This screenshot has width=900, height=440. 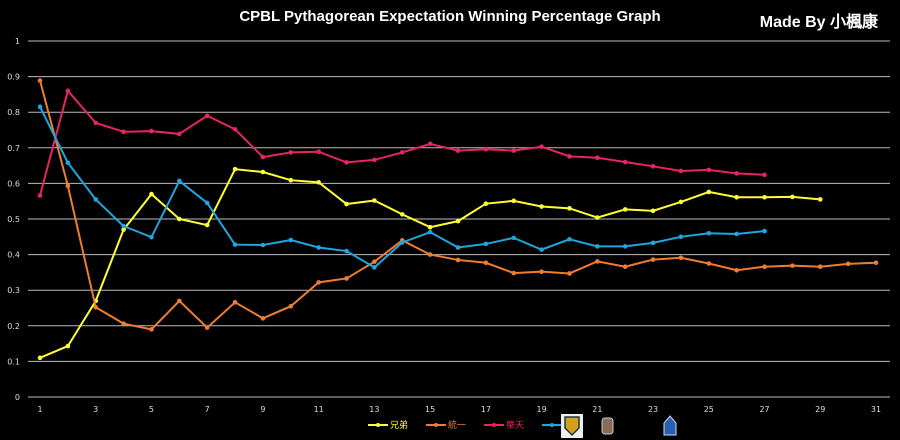 What do you see at coordinates (542, 409) in the screenshot?
I see `x-tick-label: 19` at bounding box center [542, 409].